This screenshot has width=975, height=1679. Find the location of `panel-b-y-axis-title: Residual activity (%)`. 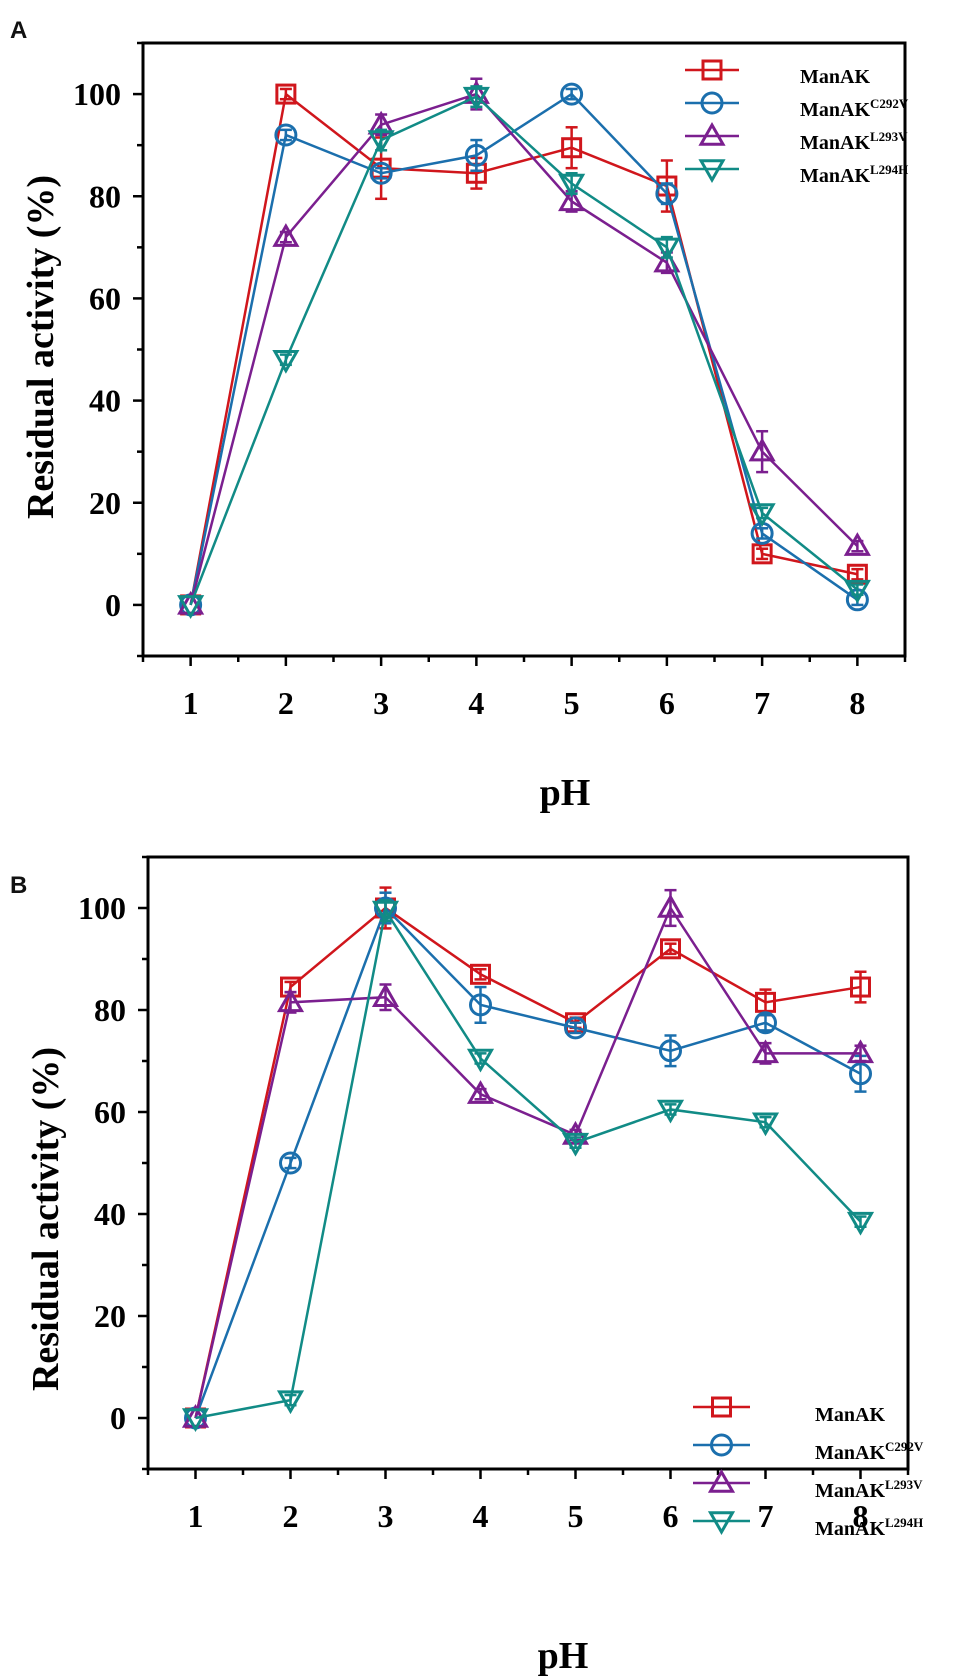

panel-b-y-axis-title: Residual activity (%) is located at coordinates (46, 1219).